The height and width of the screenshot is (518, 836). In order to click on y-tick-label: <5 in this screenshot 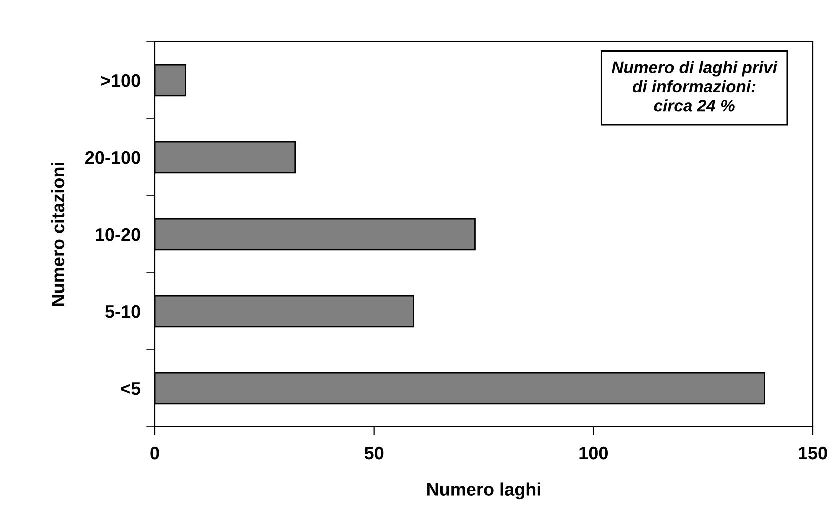, I will do `click(131, 389)`.